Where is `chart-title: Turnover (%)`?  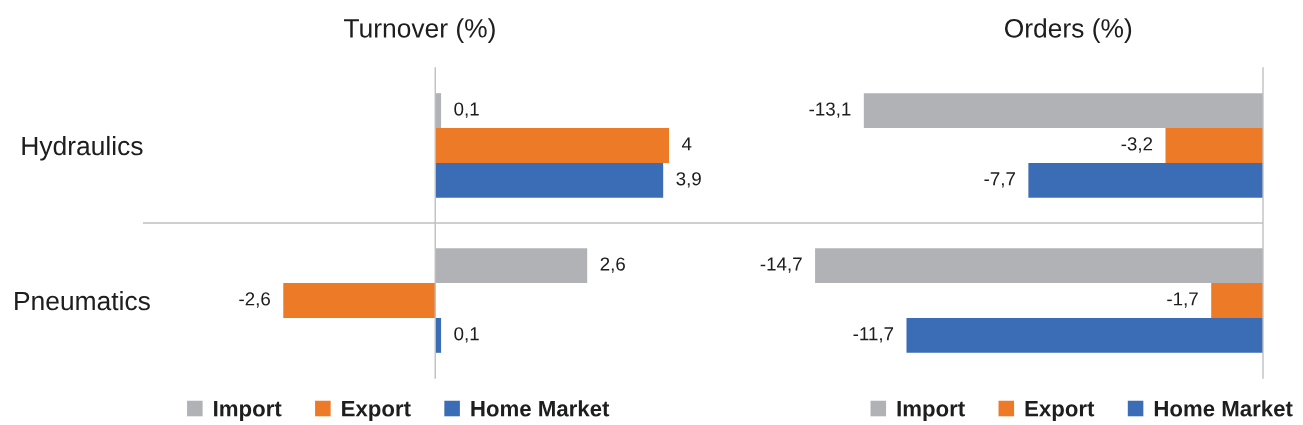 chart-title: Turnover (%) is located at coordinates (419, 30).